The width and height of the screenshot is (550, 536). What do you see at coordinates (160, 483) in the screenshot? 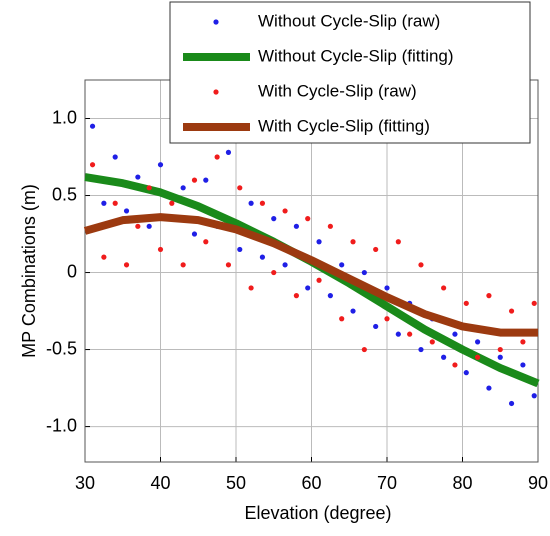
I see `x-tick-label: 40` at bounding box center [160, 483].